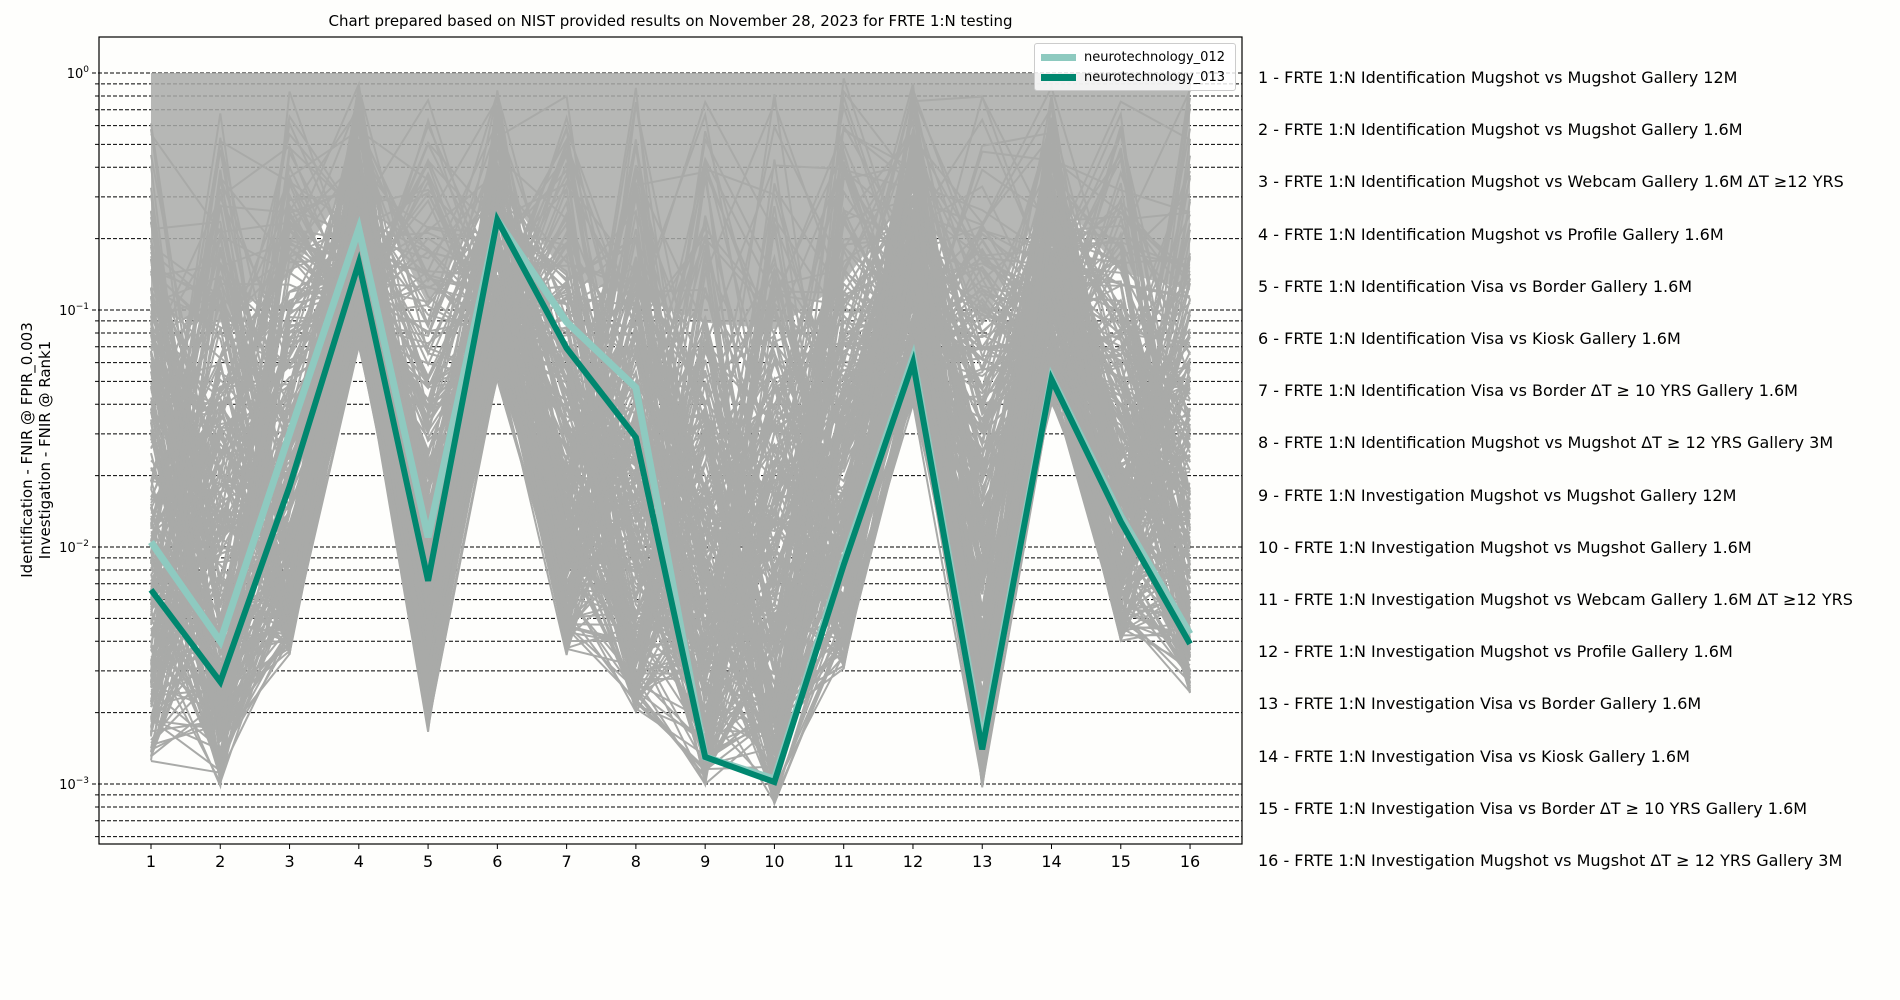 Image resolution: width=1900 pixels, height=1000 pixels. I want to click on x-tick-label: 8, so click(636, 861).